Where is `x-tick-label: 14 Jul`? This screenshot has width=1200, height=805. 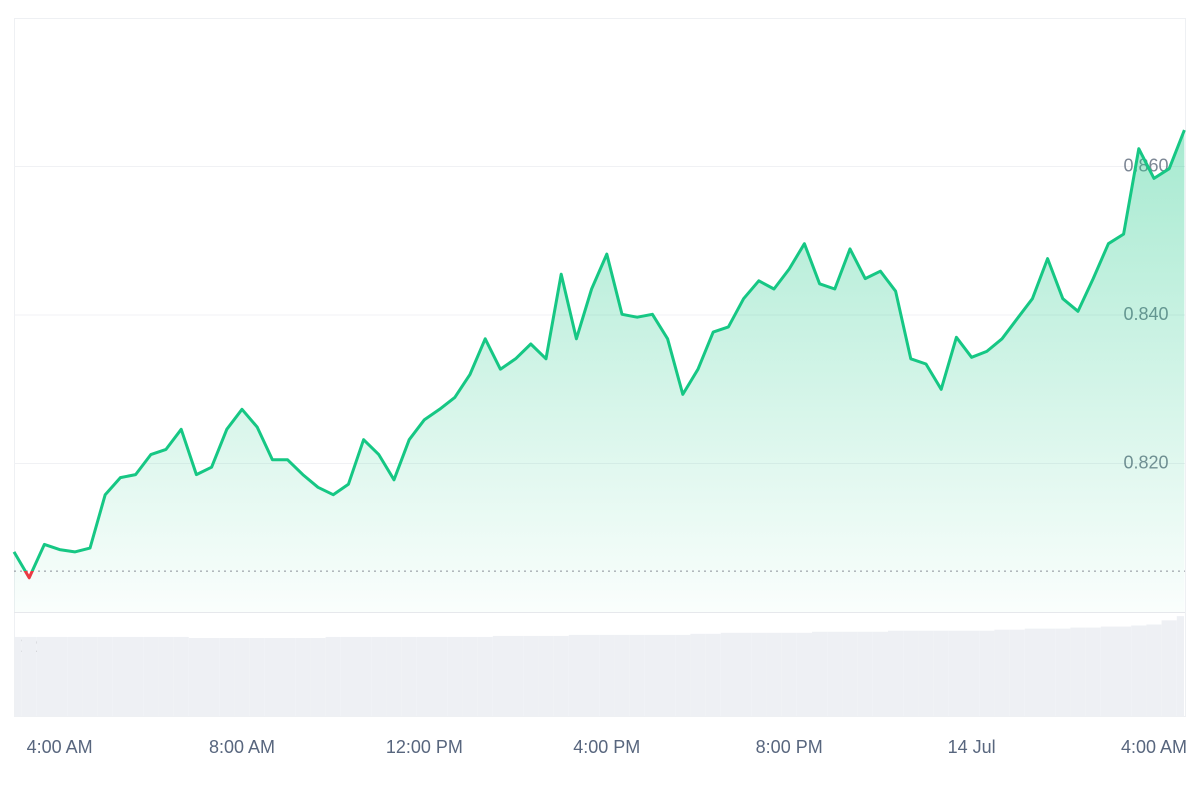
x-tick-label: 14 Jul is located at coordinates (972, 747).